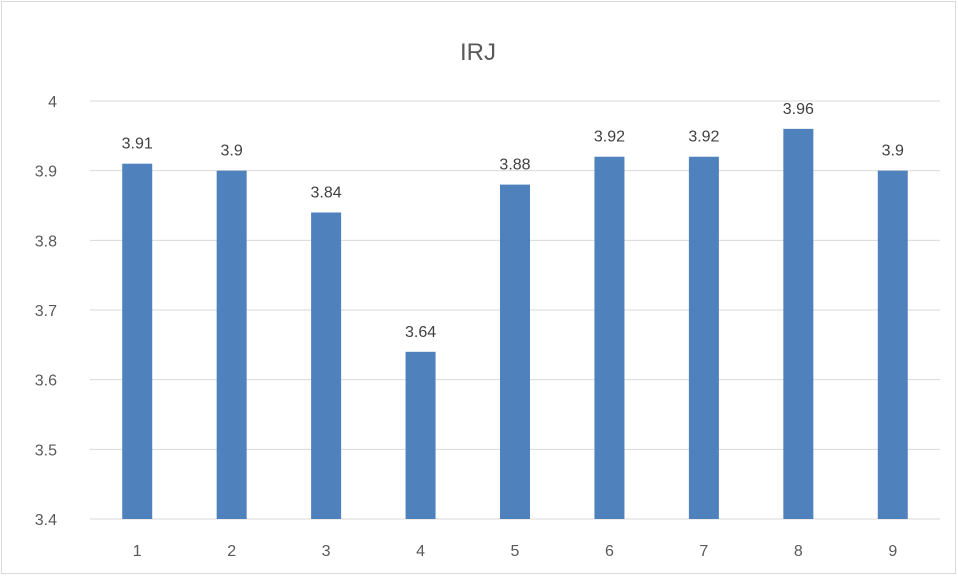  Describe the element at coordinates (420, 332) in the screenshot. I see `data-label: 3.64` at that location.